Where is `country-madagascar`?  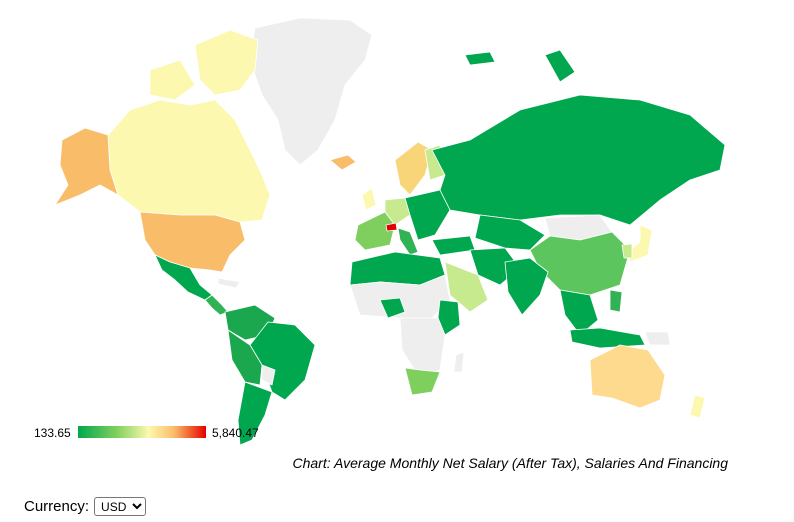
country-madagascar is located at coordinates (459, 362).